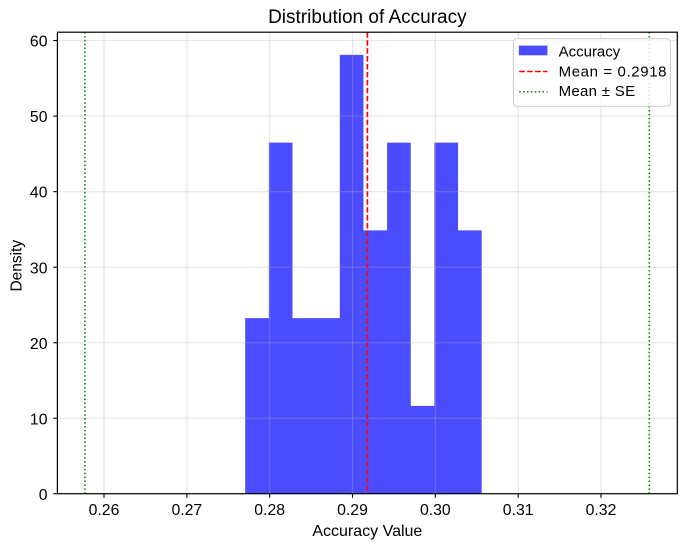 This screenshot has width=686, height=547. I want to click on svg-text: Accuracy Value, so click(367, 531).